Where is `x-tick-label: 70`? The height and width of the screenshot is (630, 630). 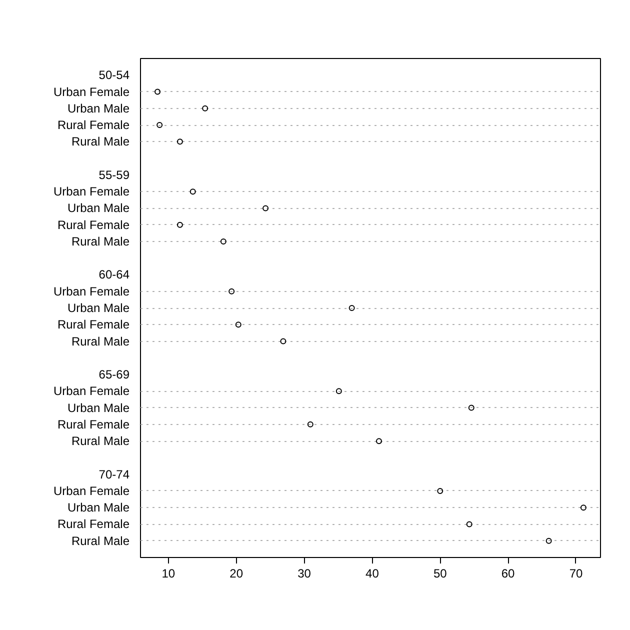 x-tick-label: 70 is located at coordinates (576, 573).